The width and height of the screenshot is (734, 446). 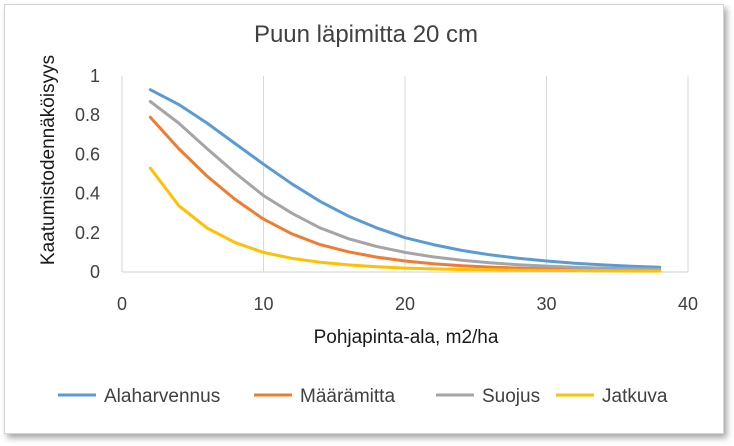 I want to click on x-tick-label: 0, so click(x=122, y=304).